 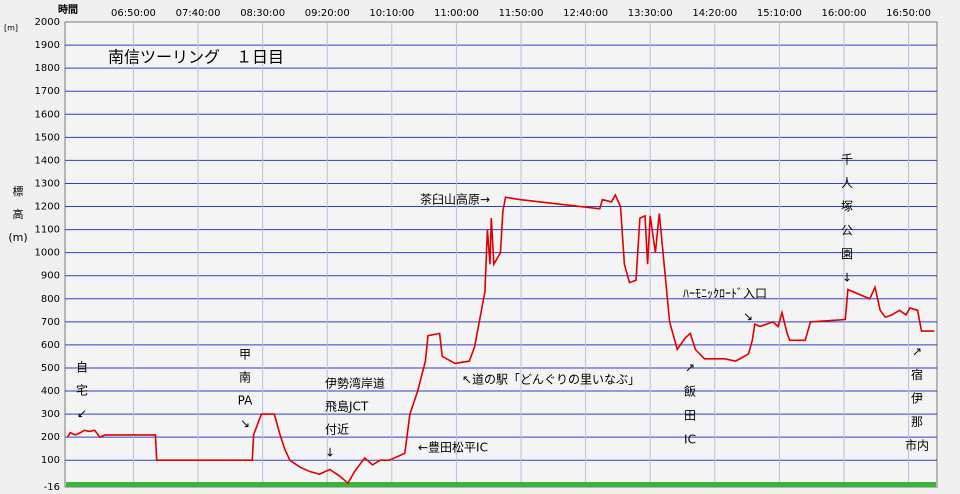 I want to click on x-tick-label: 08:30:00, so click(x=262, y=13).